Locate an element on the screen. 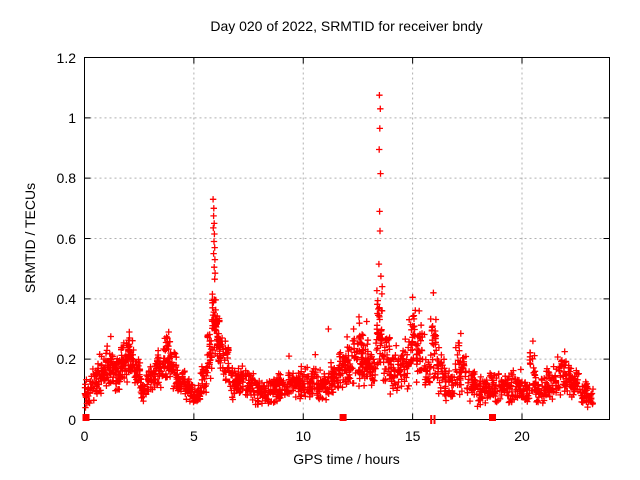 This screenshot has height=480, width=640. x-tick-label: 5 is located at coordinates (193, 436).